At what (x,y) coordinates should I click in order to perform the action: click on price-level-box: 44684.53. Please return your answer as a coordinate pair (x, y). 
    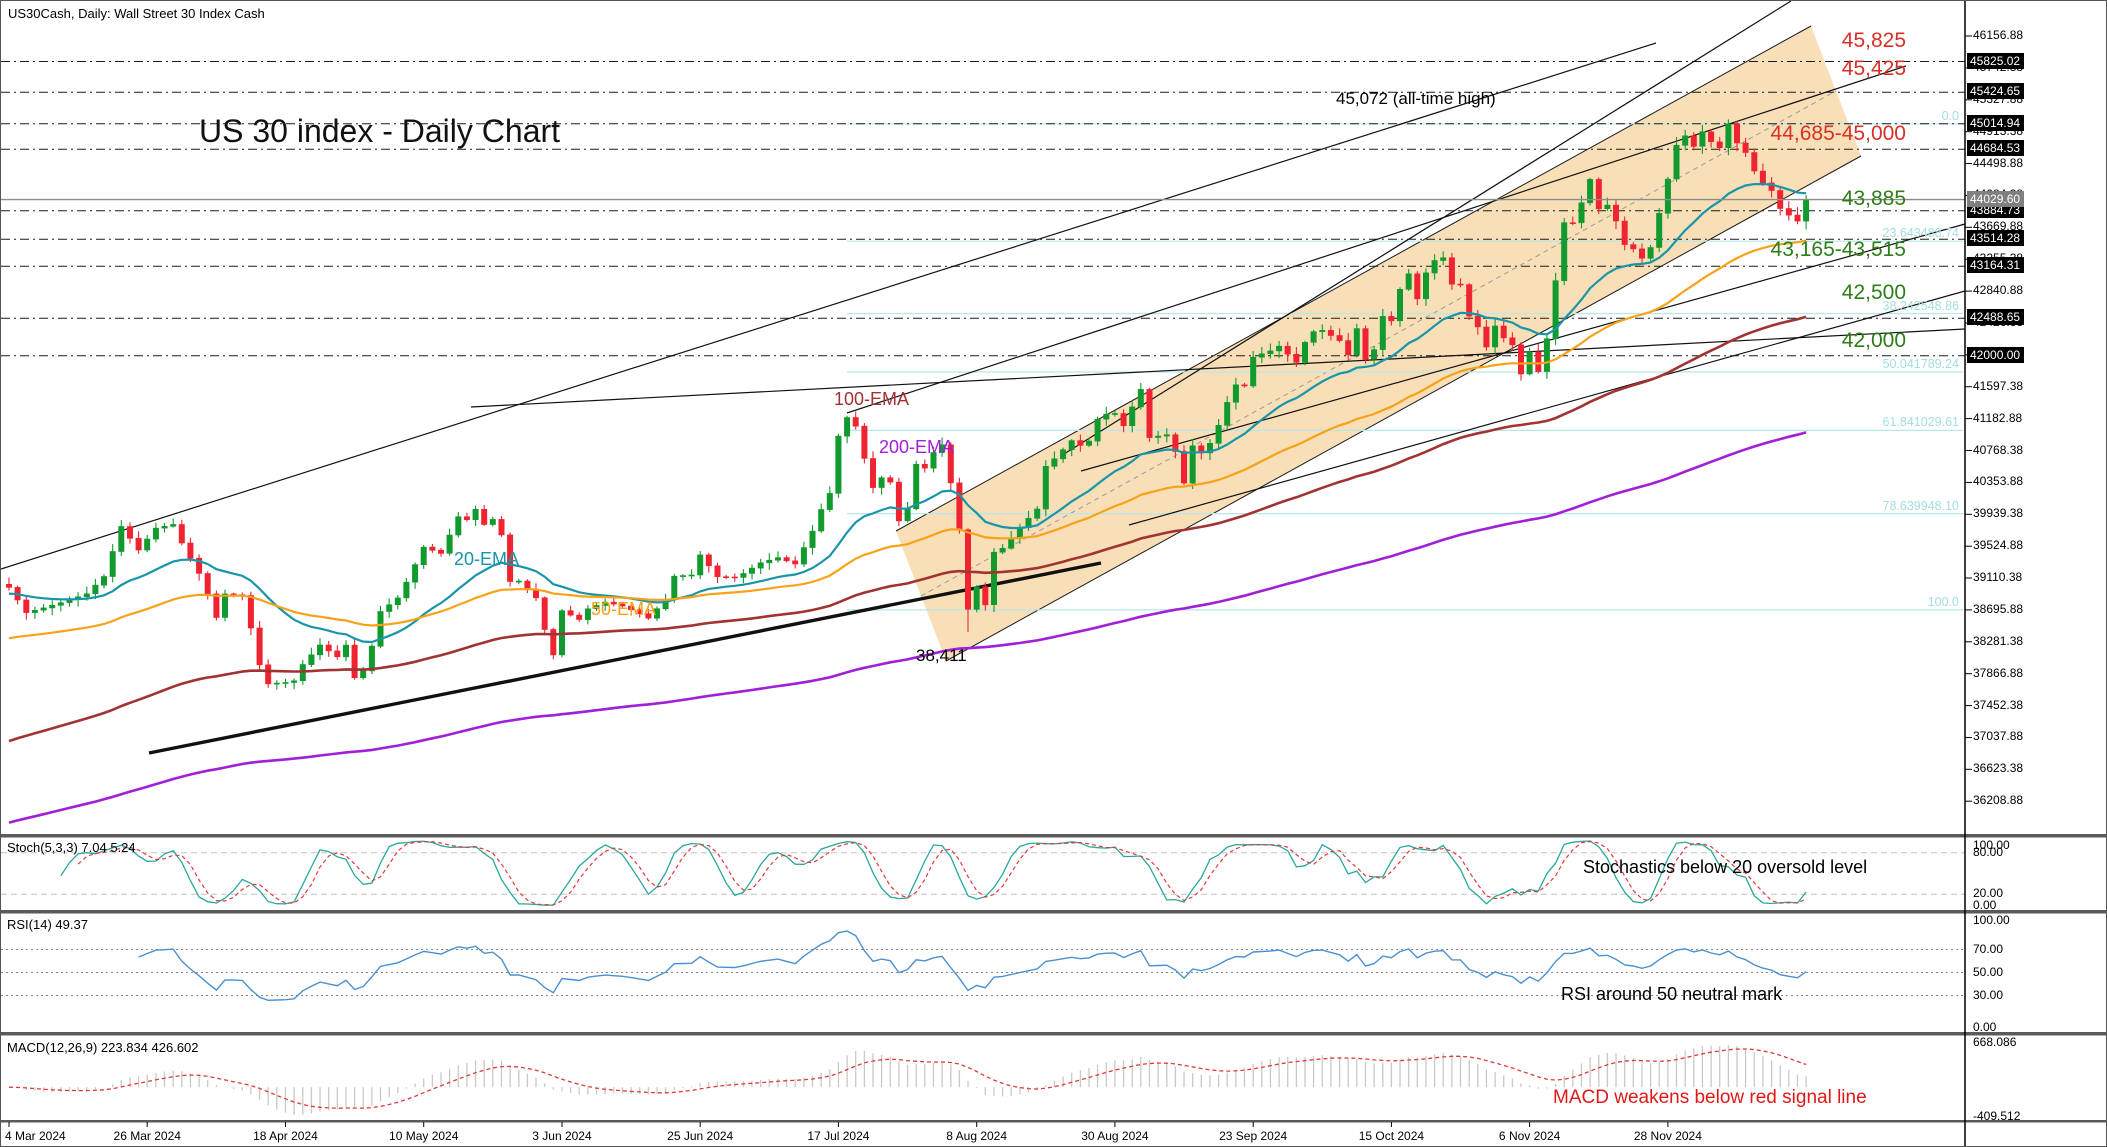
    Looking at the image, I should click on (1996, 148).